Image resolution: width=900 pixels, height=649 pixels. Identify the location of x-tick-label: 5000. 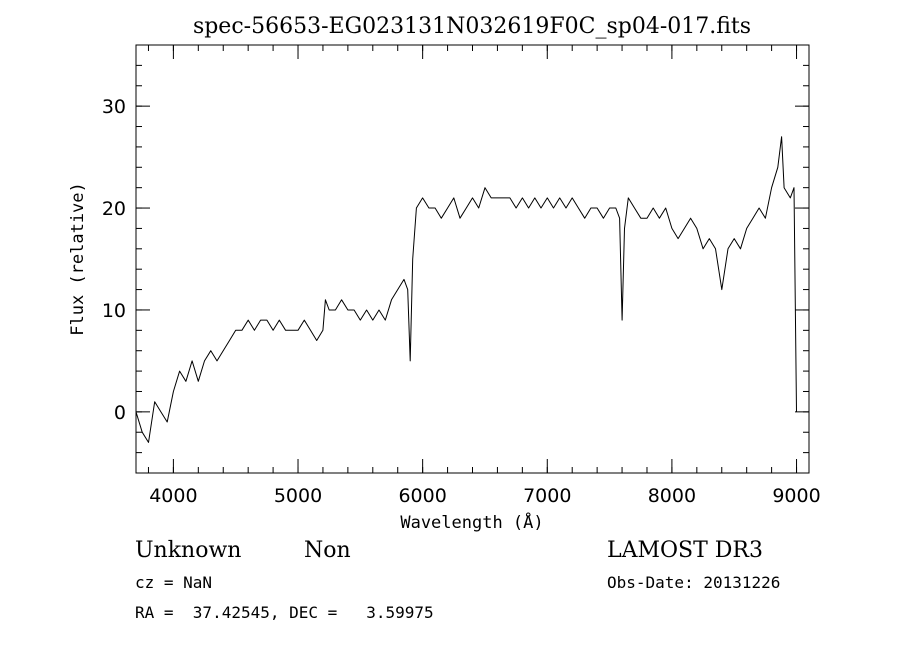
(298, 496).